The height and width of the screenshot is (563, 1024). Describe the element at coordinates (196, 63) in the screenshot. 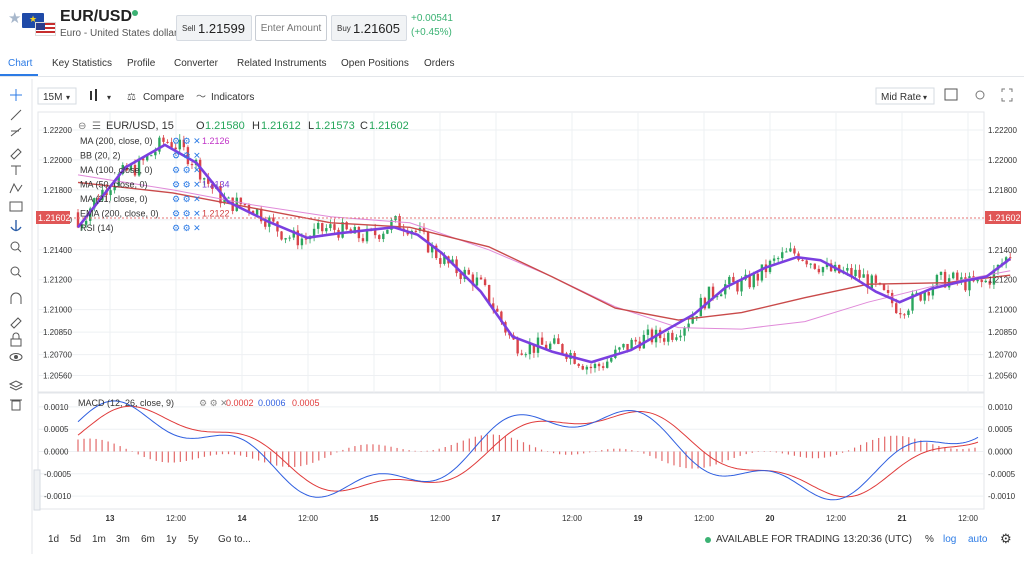

I see `tab-converter: Converter` at that location.